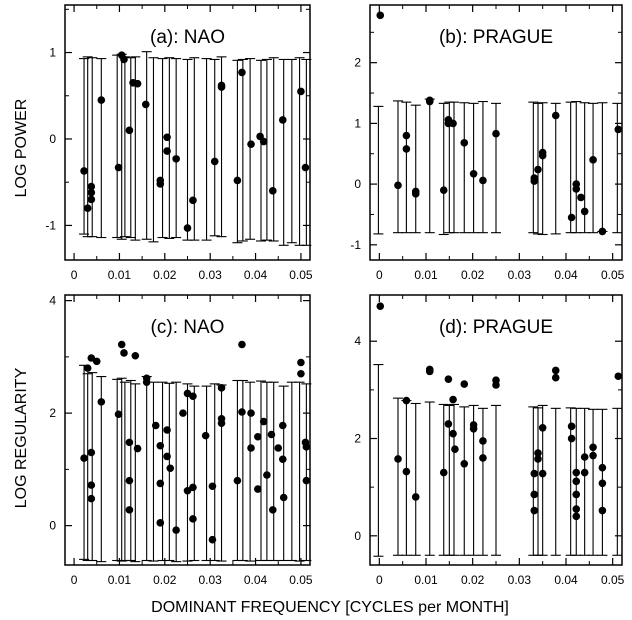 The width and height of the screenshot is (632, 620). What do you see at coordinates (50, 225) in the screenshot?
I see `y-tick-label: -1` at bounding box center [50, 225].